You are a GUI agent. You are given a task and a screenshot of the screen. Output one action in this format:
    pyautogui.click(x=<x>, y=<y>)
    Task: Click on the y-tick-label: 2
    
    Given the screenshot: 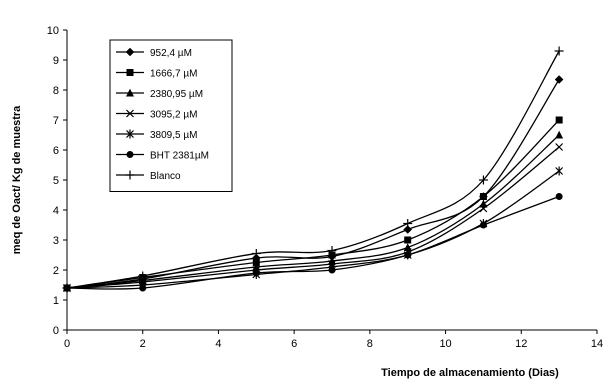 What is the action you would take?
    pyautogui.click(x=56, y=271)
    